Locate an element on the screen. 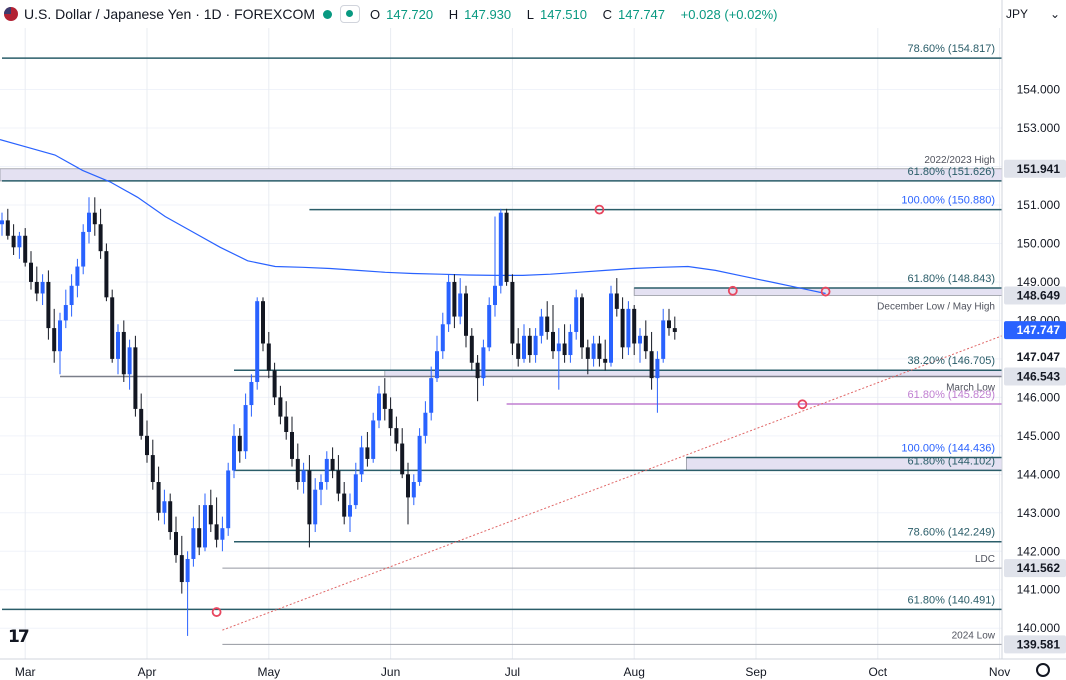 Image resolution: width=1066 pixels, height=680 pixels. currency-selector: JPY ⌄ is located at coordinates (1033, 14).